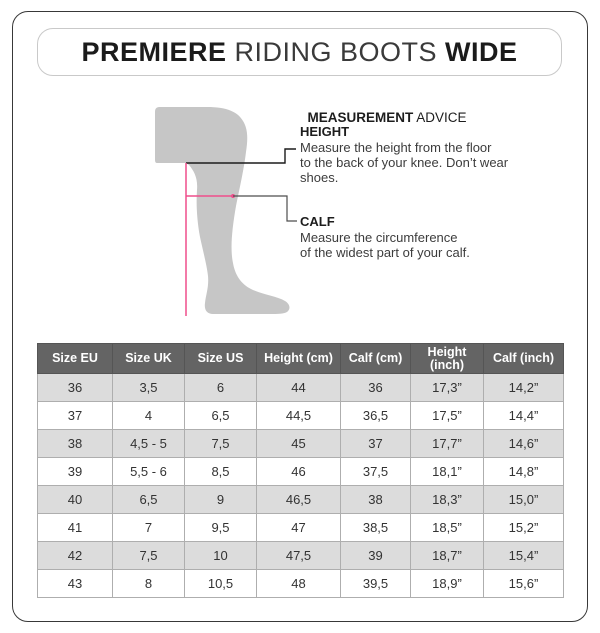 This screenshot has width=600, height=633. I want to click on page-title-bold-right: WIDE, so click(481, 51).